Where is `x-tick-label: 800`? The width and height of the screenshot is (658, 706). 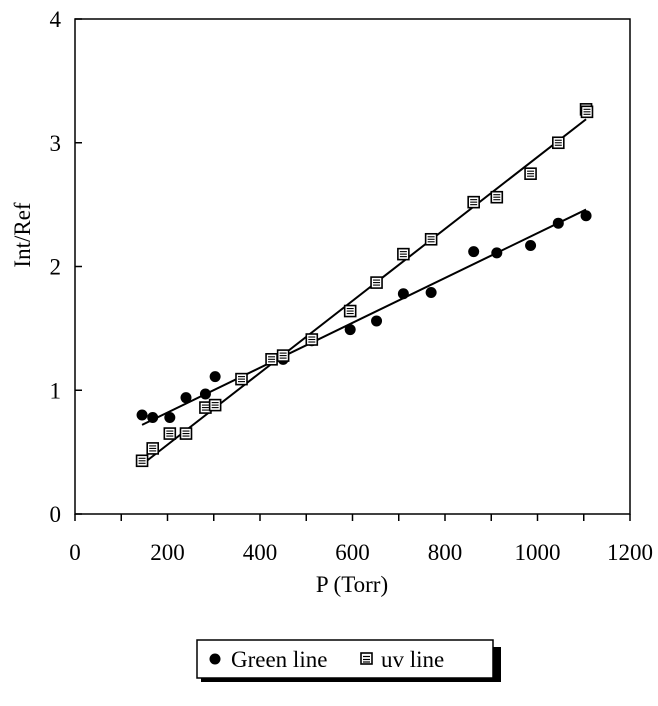
x-tick-label: 800 is located at coordinates (445, 552).